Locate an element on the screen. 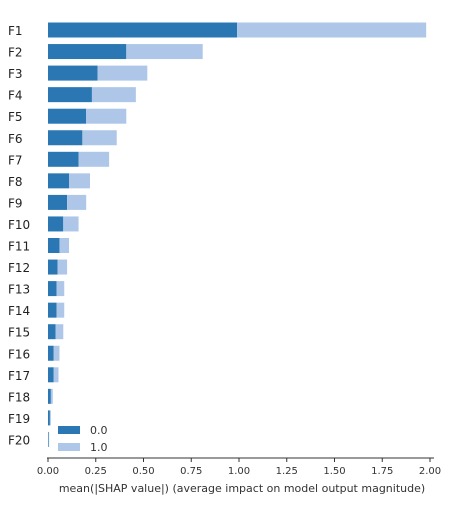  category-label-F18: F18 is located at coordinates (19, 397).